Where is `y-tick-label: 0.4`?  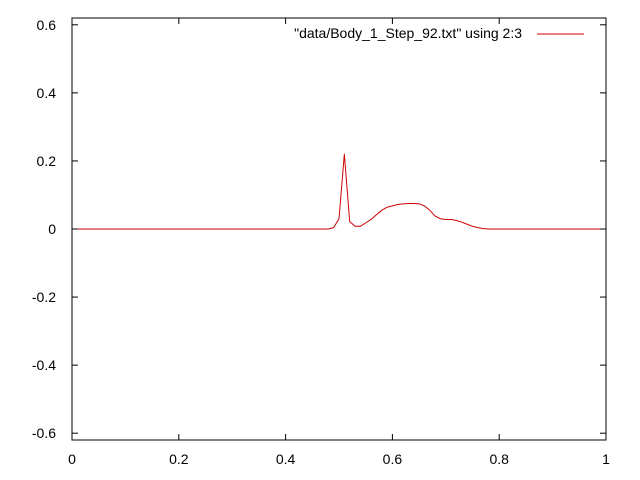
y-tick-label: 0.4 is located at coordinates (47, 93).